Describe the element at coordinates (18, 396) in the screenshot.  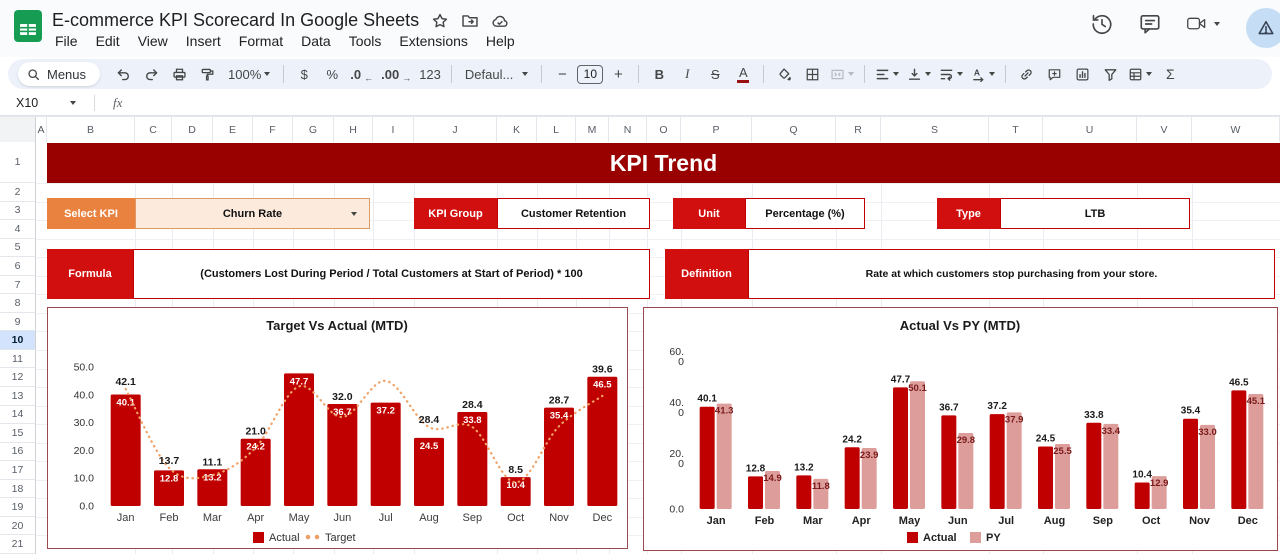
I see `row-header-13: 13` at that location.